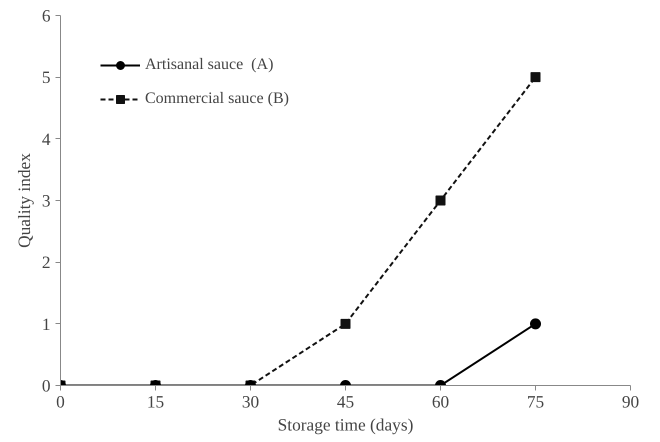 The height and width of the screenshot is (442, 660). Describe the element at coordinates (209, 65) in the screenshot. I see `legend-label: Artisanal sauce (A)` at that location.